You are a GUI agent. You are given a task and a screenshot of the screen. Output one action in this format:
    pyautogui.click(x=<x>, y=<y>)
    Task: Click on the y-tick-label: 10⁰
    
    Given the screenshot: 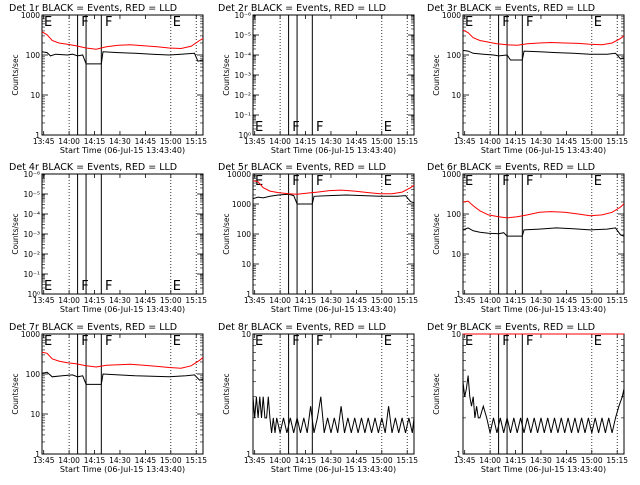 What is the action you would take?
    pyautogui.click(x=33, y=294)
    